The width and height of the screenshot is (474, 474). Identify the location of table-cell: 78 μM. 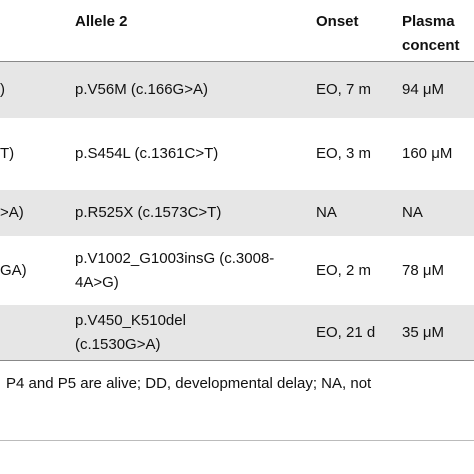
(423, 270).